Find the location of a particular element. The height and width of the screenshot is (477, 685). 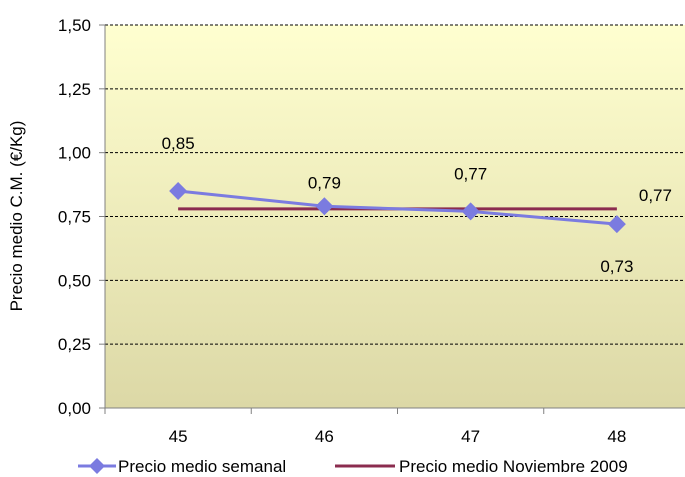

series-line-semanal is located at coordinates (397, 207).